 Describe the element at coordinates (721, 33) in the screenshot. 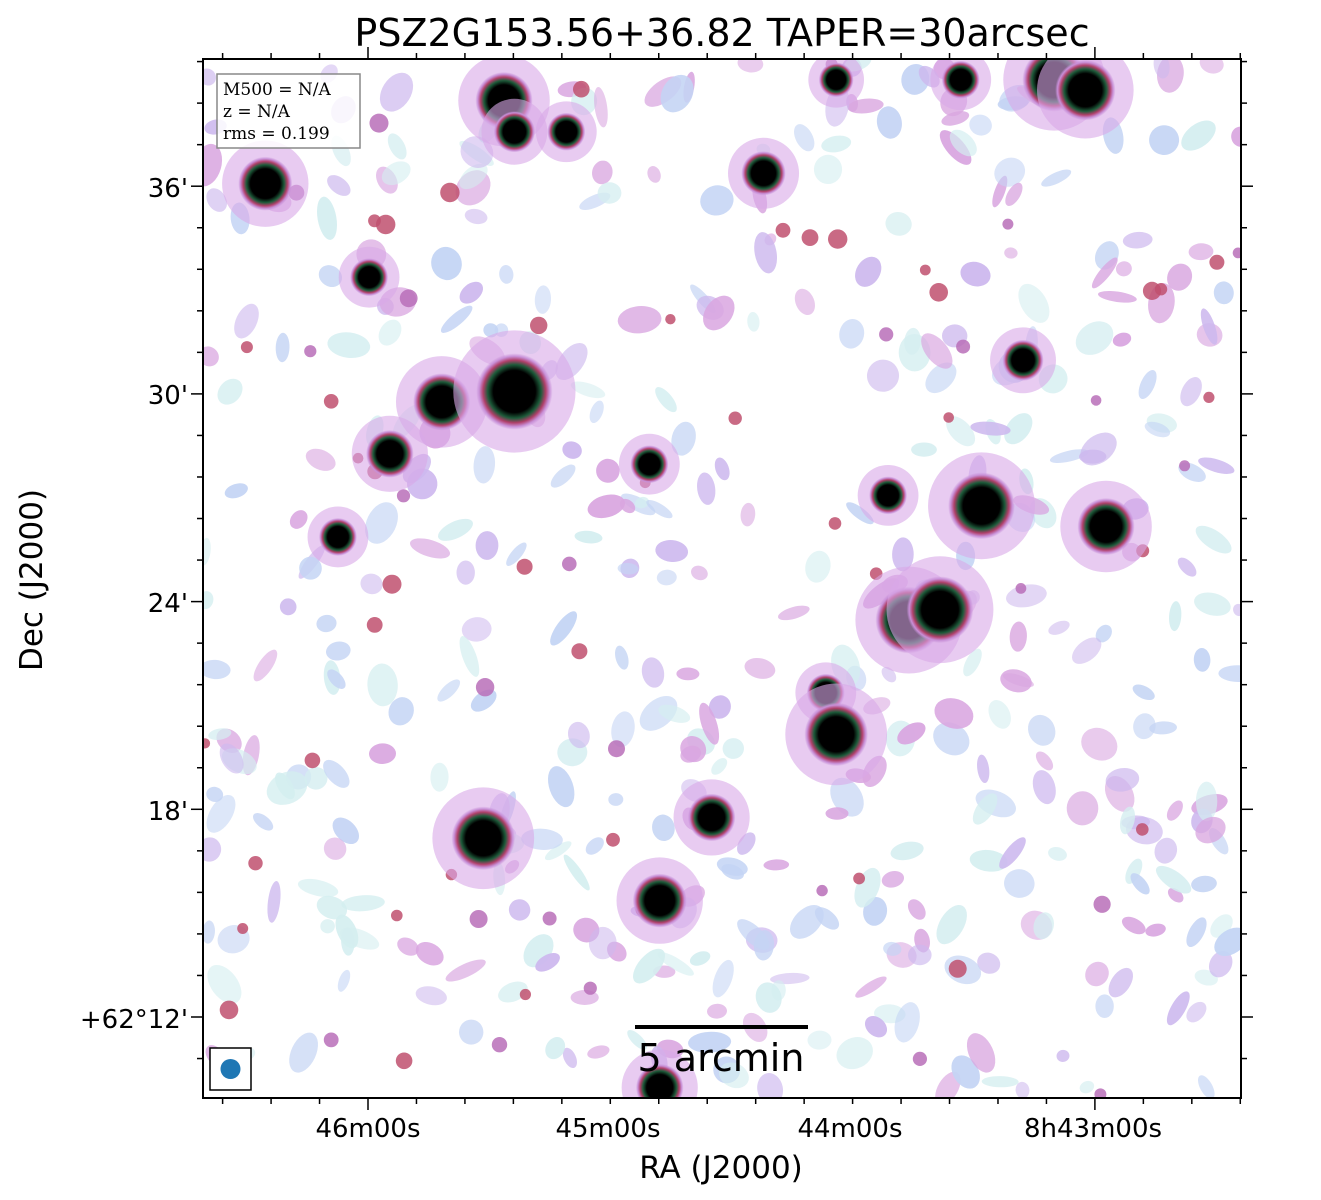

I see `chart-title: PSZ2G153.56+36.82 TAPER=30arcsec` at that location.